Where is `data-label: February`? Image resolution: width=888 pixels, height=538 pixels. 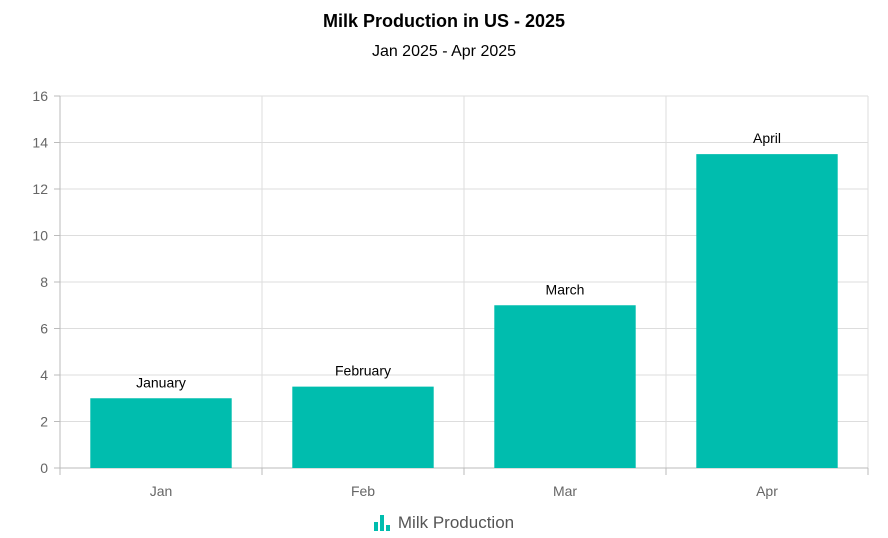
data-label: February is located at coordinates (363, 371).